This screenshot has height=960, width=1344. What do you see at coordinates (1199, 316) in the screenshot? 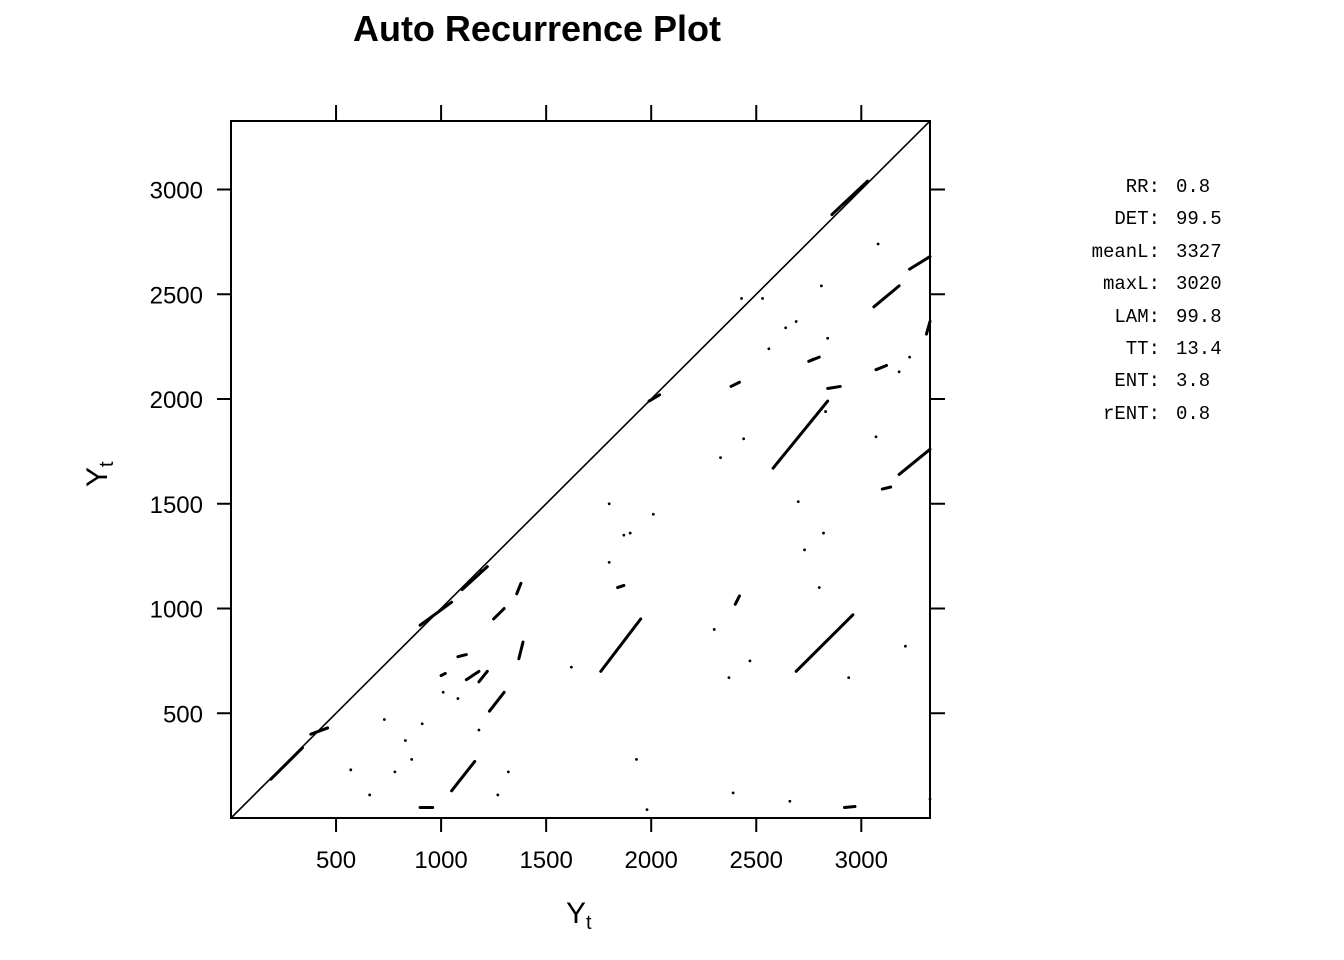
I see `stat-value: 99.8` at bounding box center [1199, 316].